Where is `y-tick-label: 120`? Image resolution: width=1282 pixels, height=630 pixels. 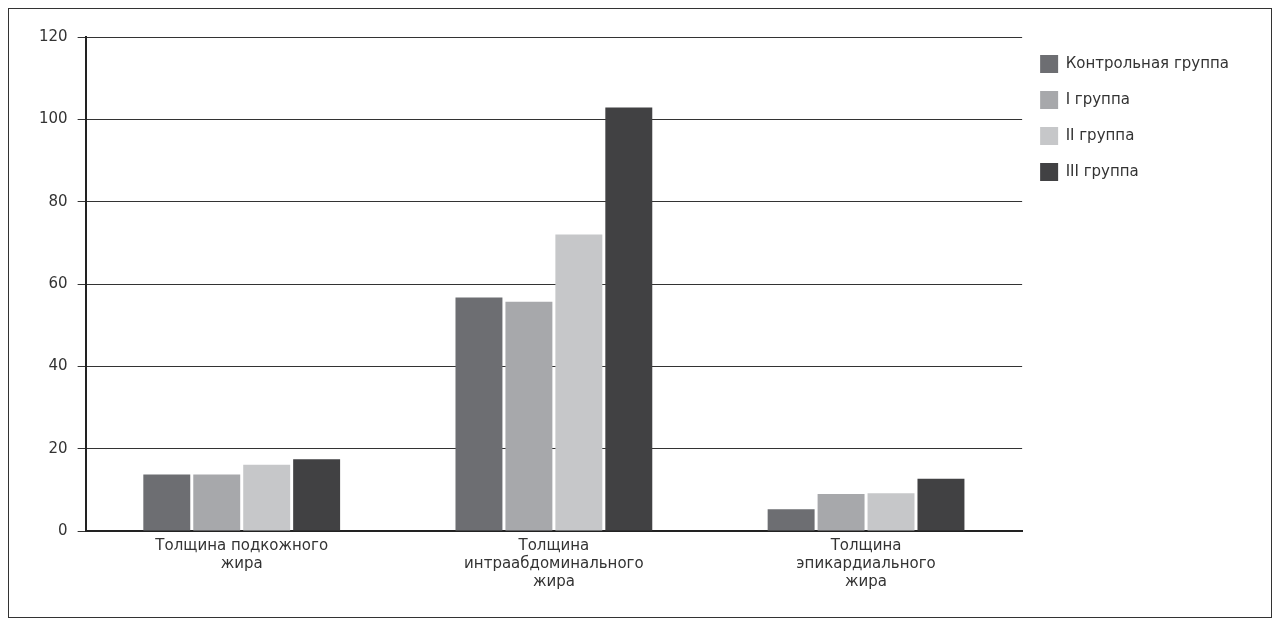 y-tick-label: 120 is located at coordinates (53, 35).